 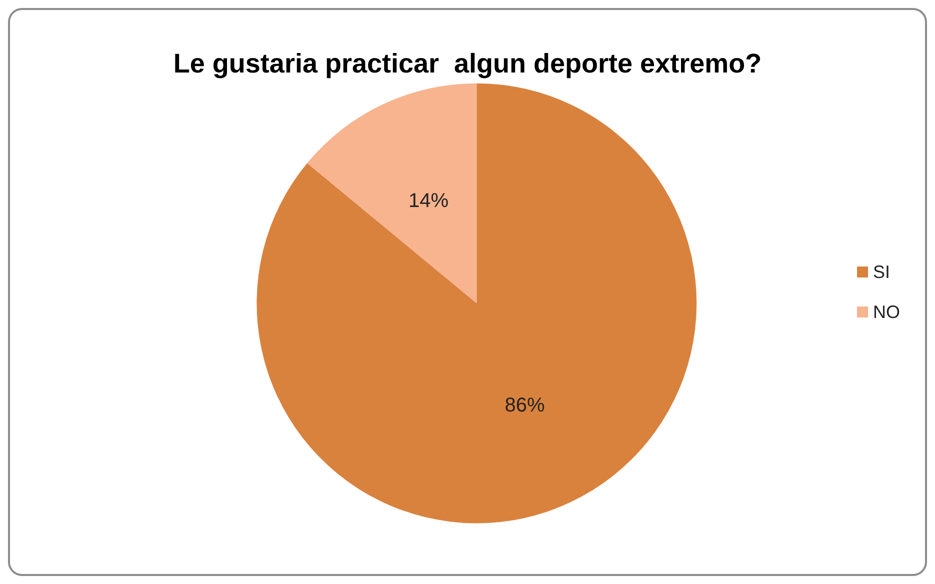 I want to click on data-label: 14%, so click(x=428, y=201).